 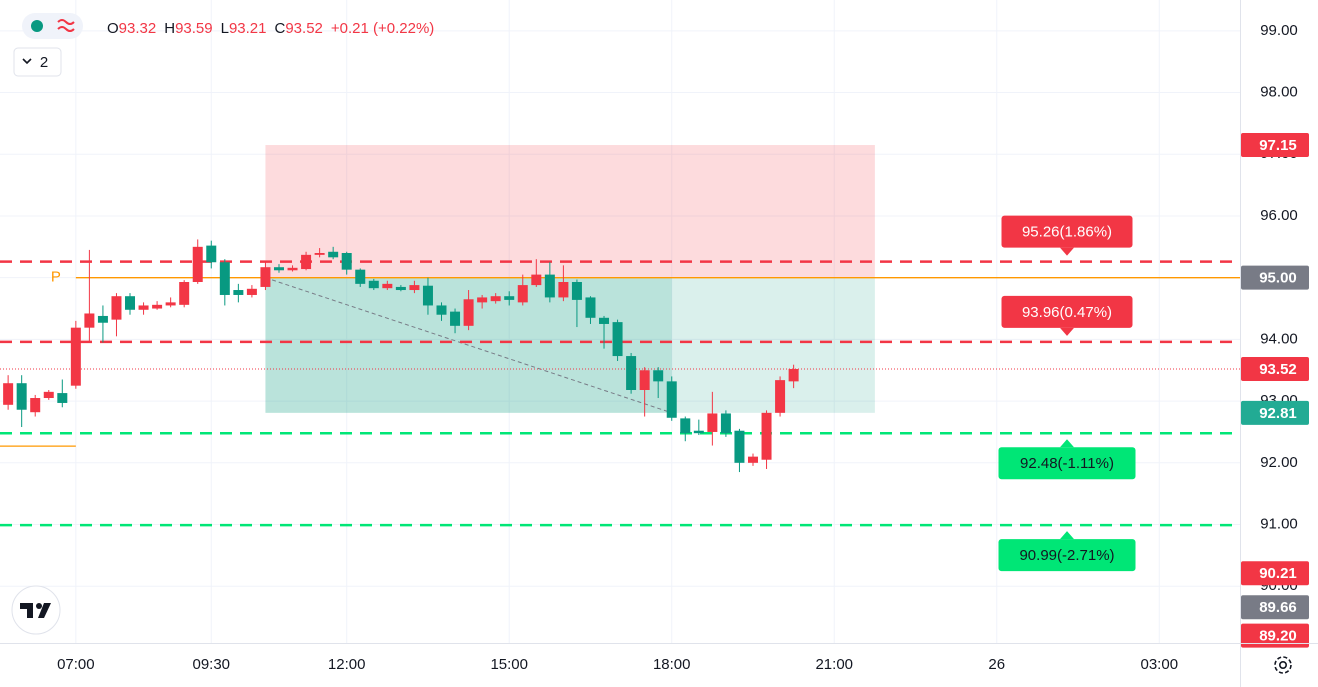 What do you see at coordinates (270, 28) in the screenshot?
I see `ohlc-legend: O93.32 H93.59 L93.21 C93.52 +0.21 (+0.22%)` at bounding box center [270, 28].